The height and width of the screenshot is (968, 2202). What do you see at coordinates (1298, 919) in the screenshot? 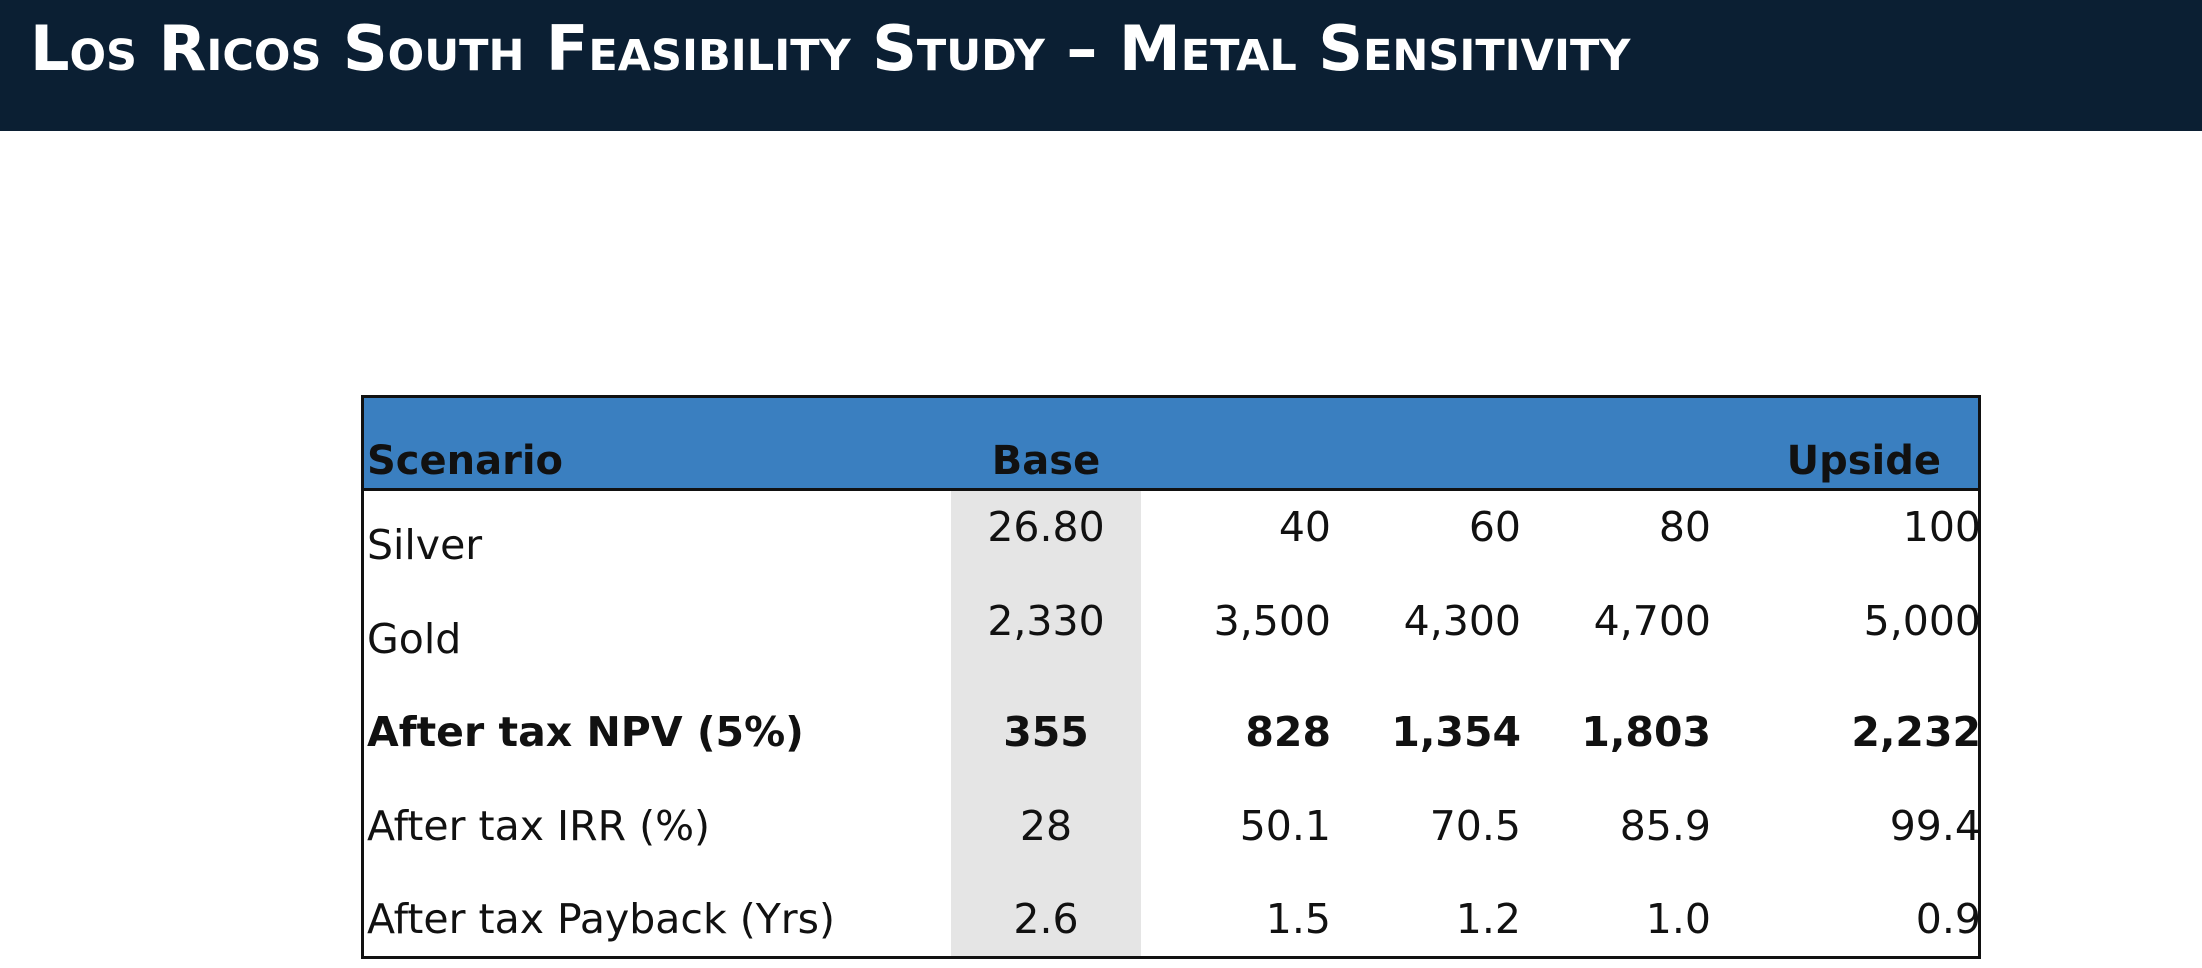
I see `payback-1: 1.5` at bounding box center [1298, 919].